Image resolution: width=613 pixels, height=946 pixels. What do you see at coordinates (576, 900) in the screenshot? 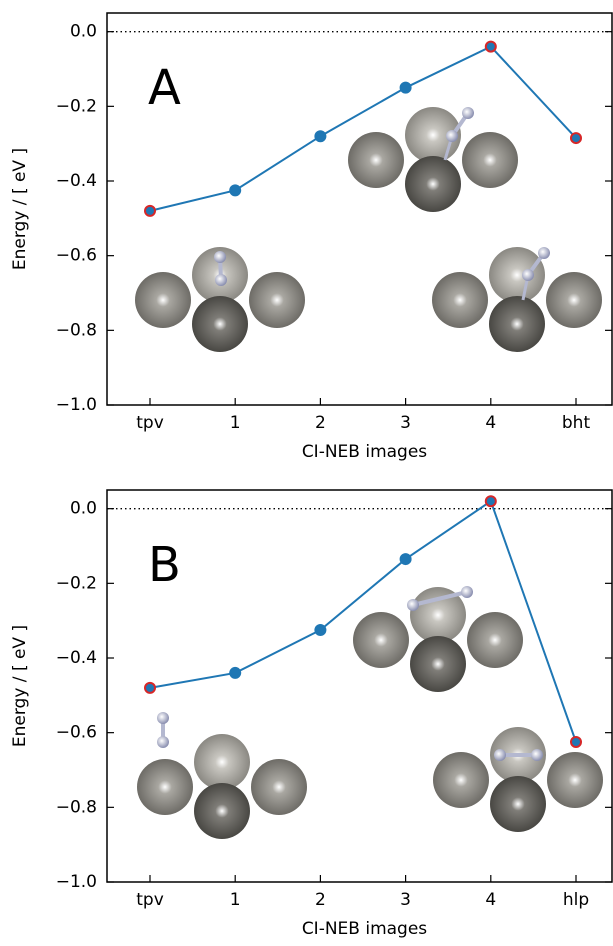
I see `x-tick-label: hlp` at bounding box center [576, 900].